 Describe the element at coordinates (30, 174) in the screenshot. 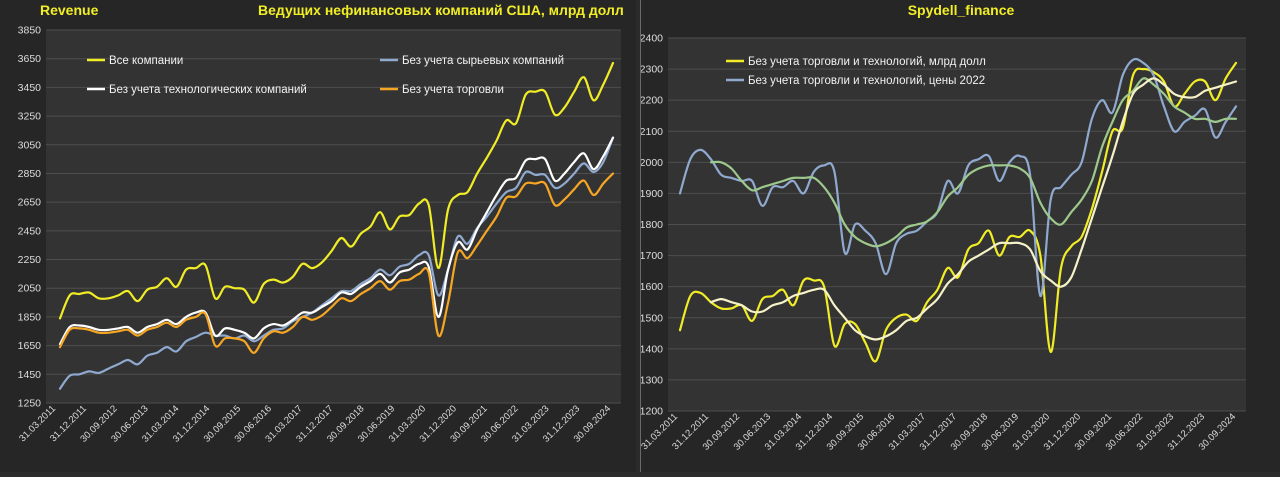

I see `y-tick-label: 2850` at that location.